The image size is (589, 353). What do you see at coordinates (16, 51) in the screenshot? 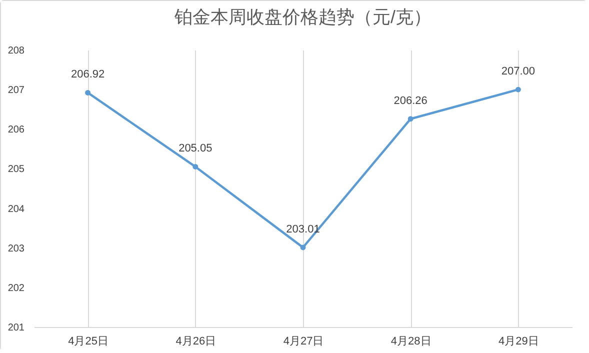
I see `y-tick-label: 208` at bounding box center [16, 51].